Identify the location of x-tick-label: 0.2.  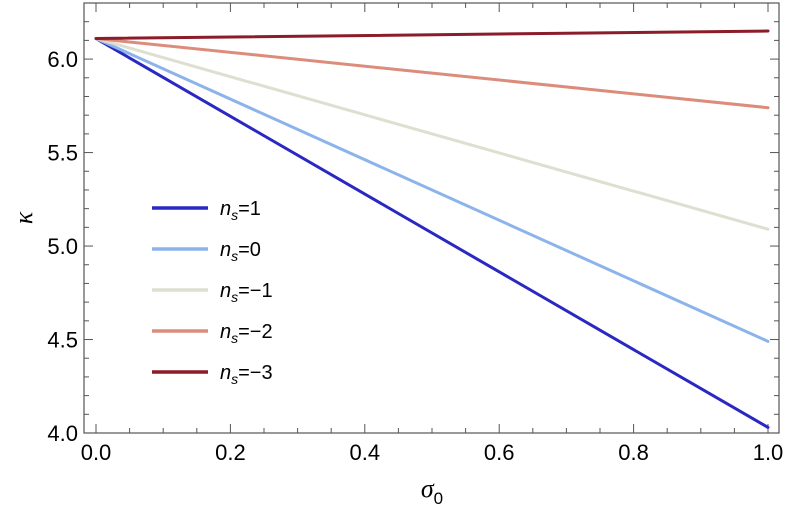
(230, 452).